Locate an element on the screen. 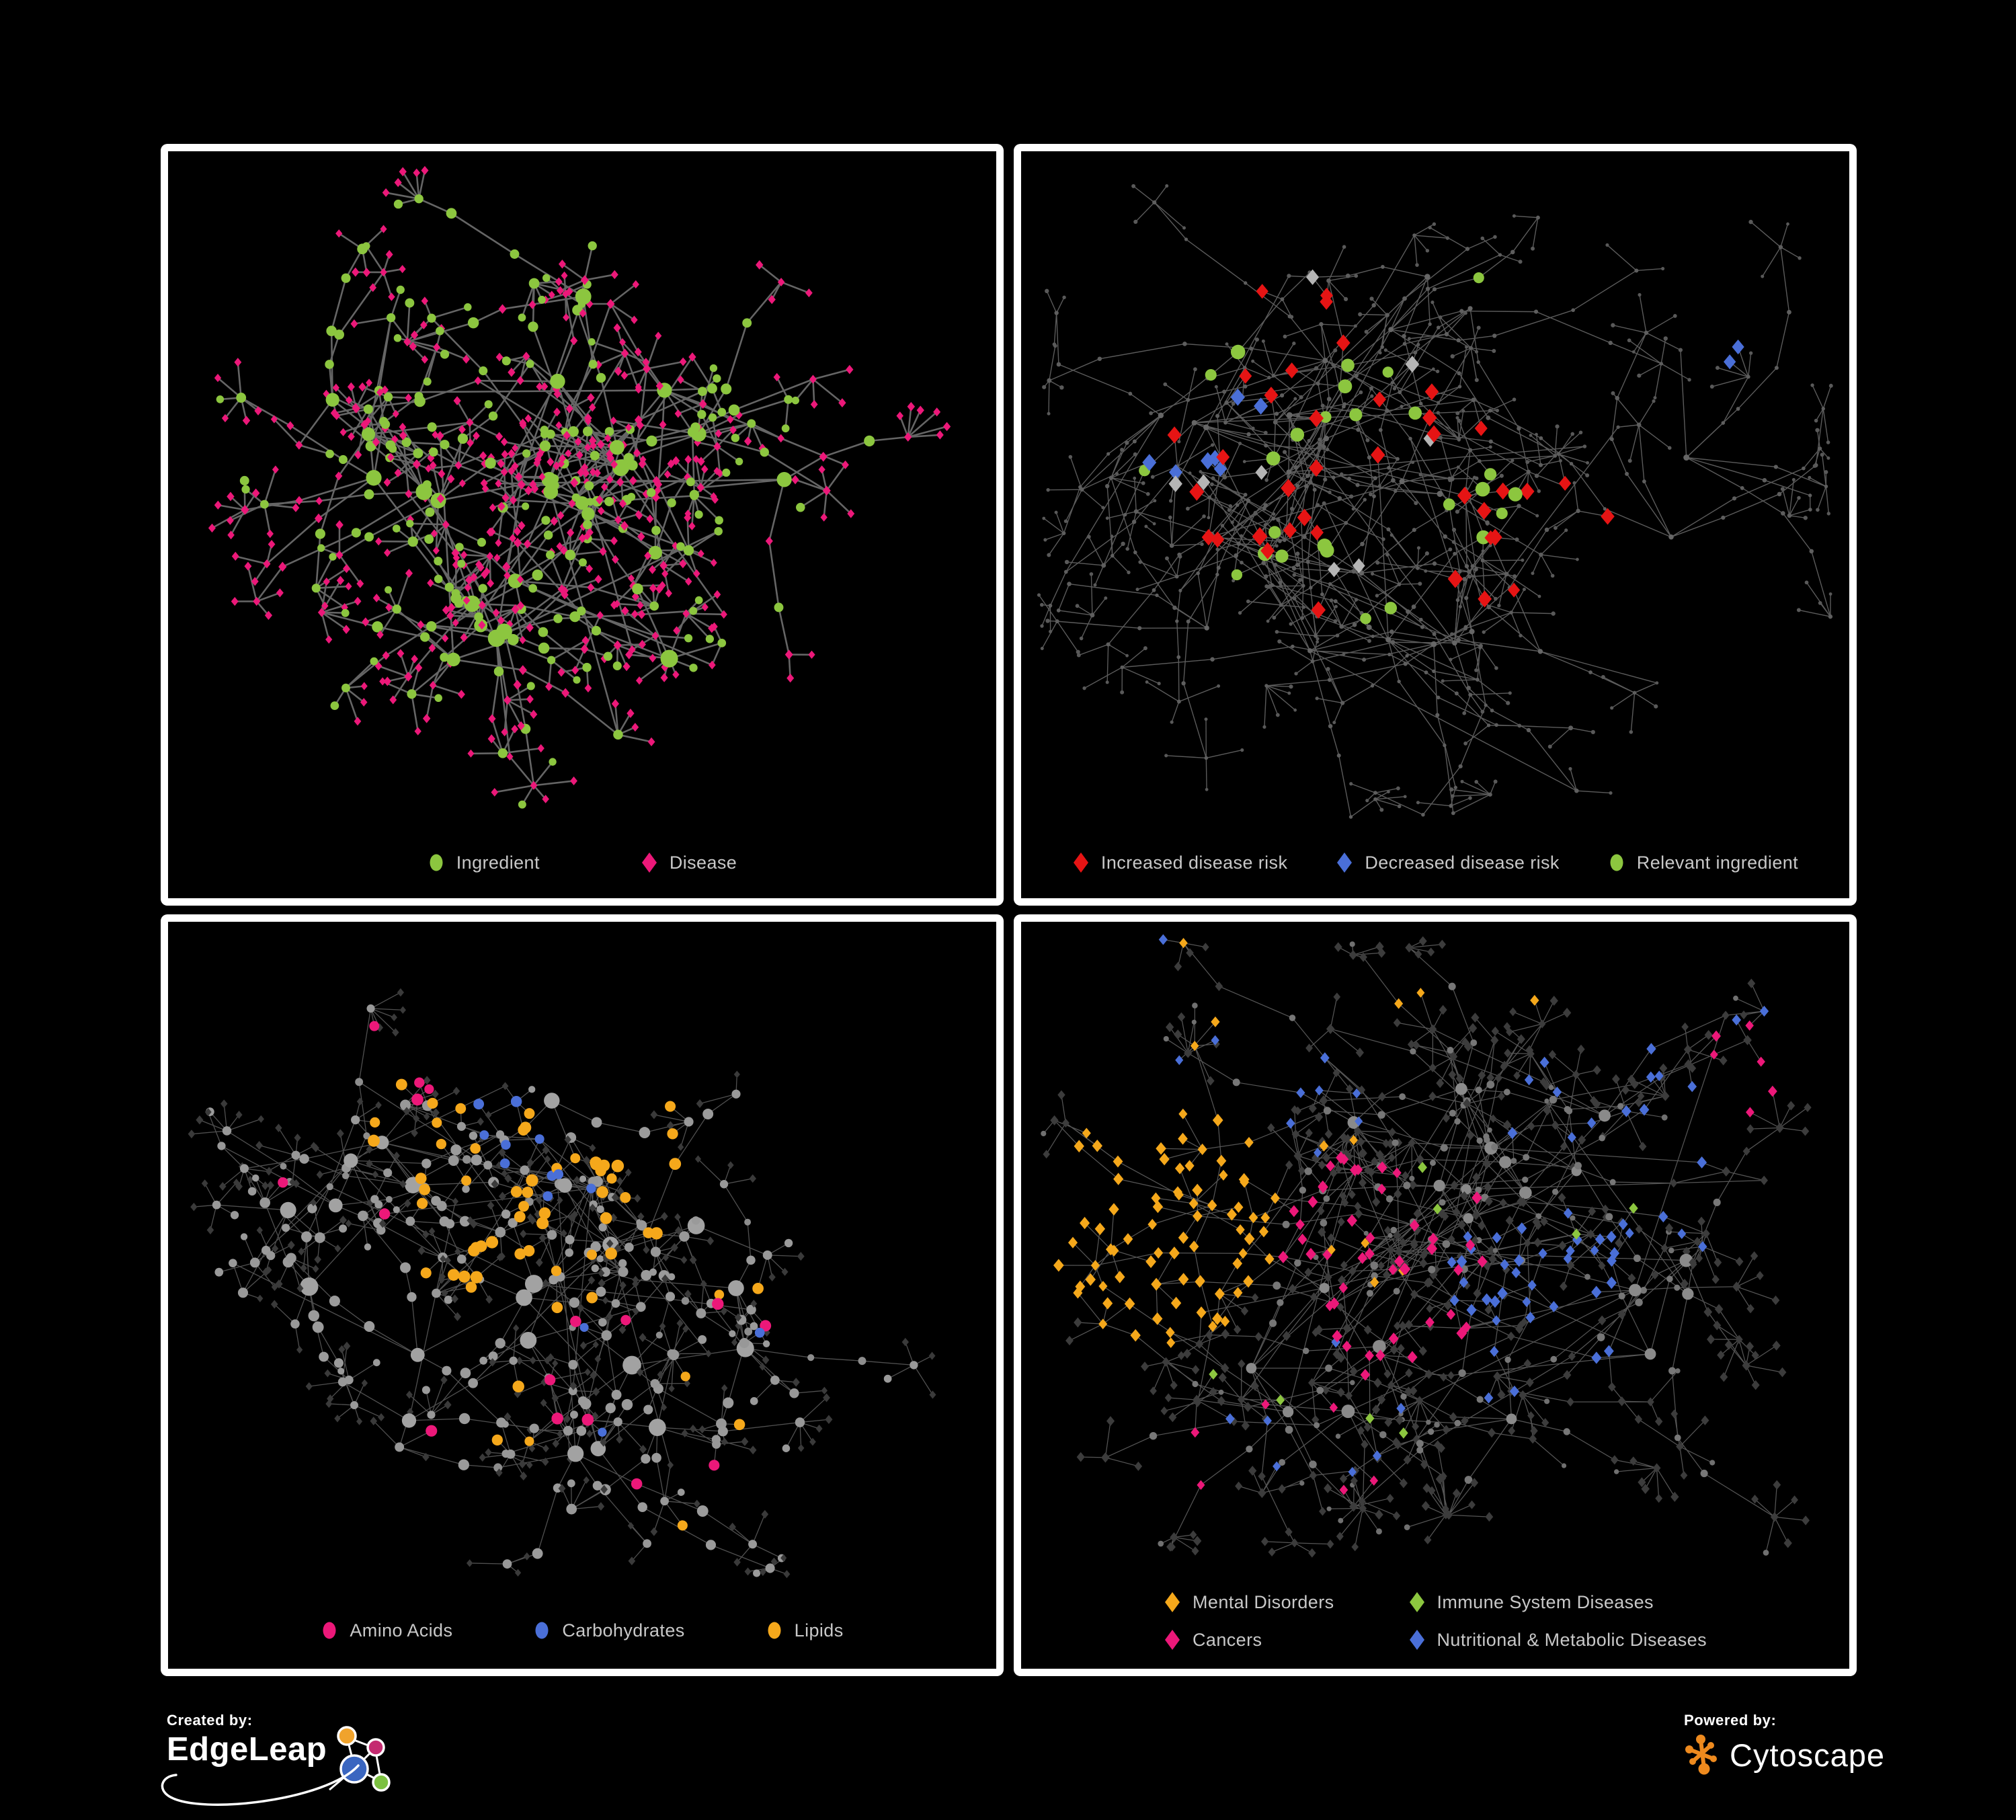 The height and width of the screenshot is (1820, 2016). edgeleap-wordmark: EdgeLeap is located at coordinates (247, 1749).